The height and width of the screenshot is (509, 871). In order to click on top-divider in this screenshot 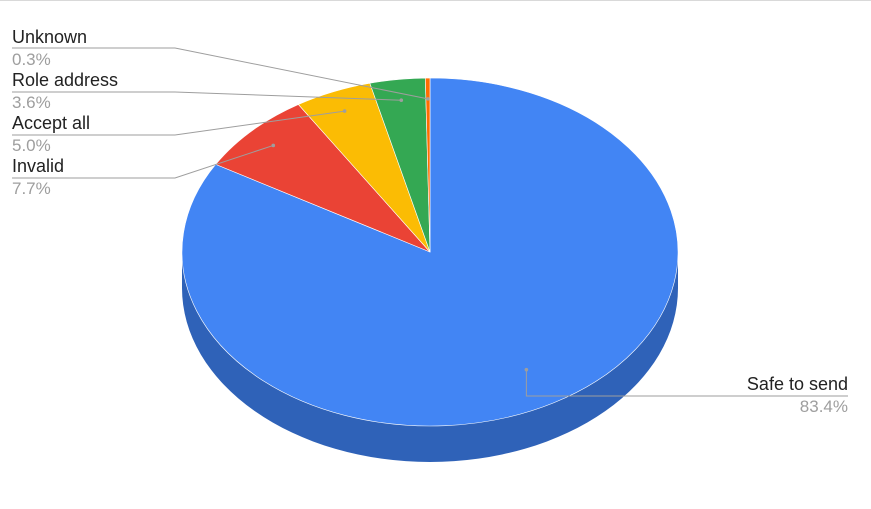, I will do `click(435, 0)`.